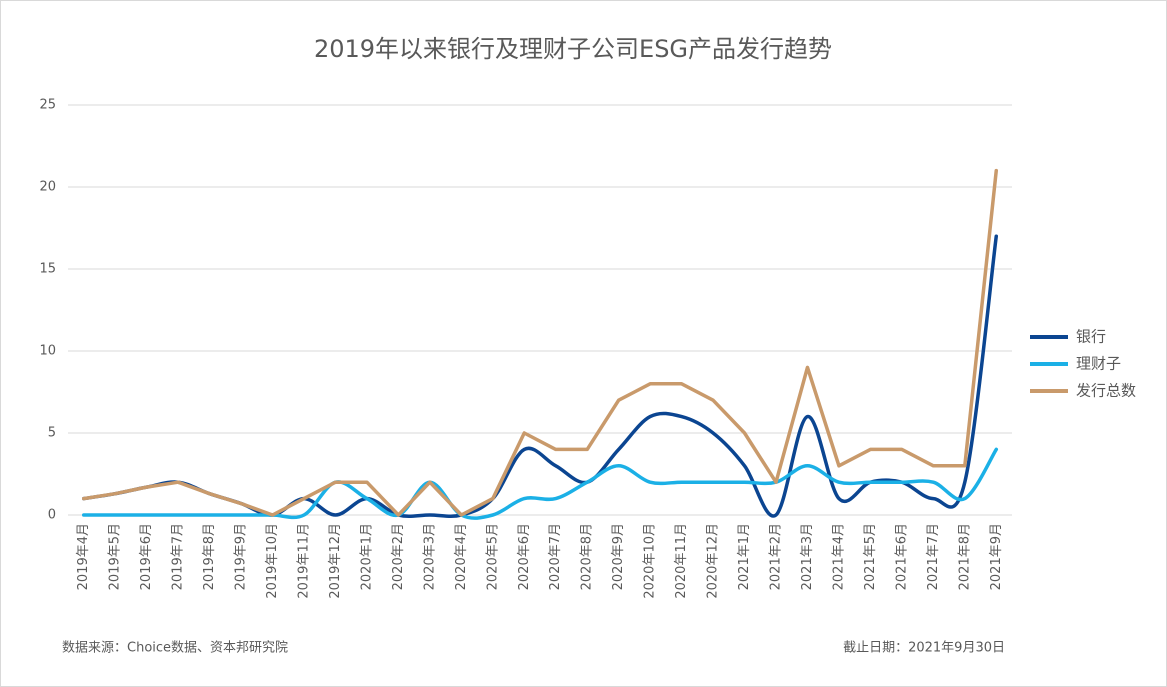 The width and height of the screenshot is (1167, 687). Describe the element at coordinates (47, 105) in the screenshot. I see `y-tick-label: 25` at that location.